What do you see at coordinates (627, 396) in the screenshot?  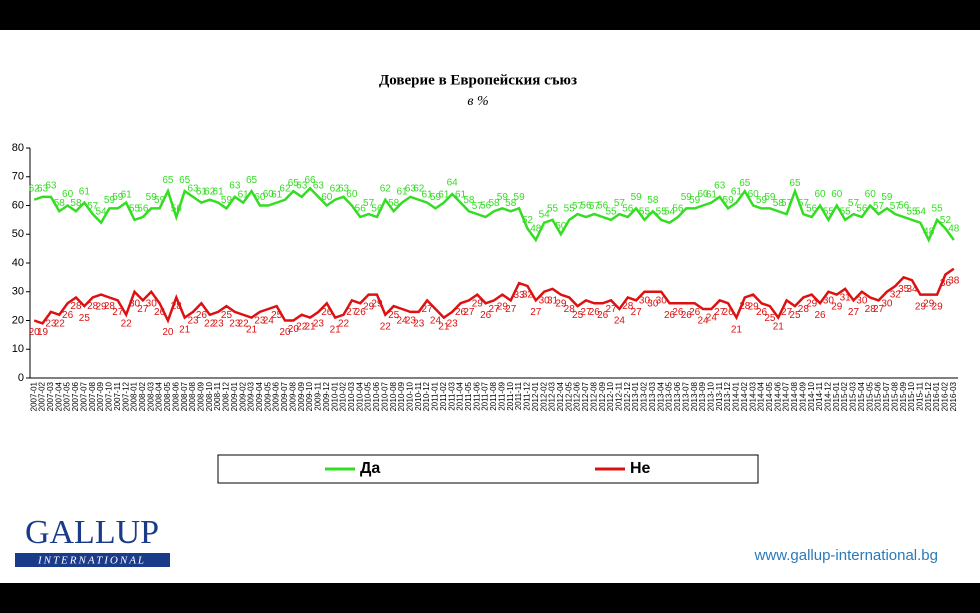 I see `x-tick-label: 2012-12` at bounding box center [627, 396].